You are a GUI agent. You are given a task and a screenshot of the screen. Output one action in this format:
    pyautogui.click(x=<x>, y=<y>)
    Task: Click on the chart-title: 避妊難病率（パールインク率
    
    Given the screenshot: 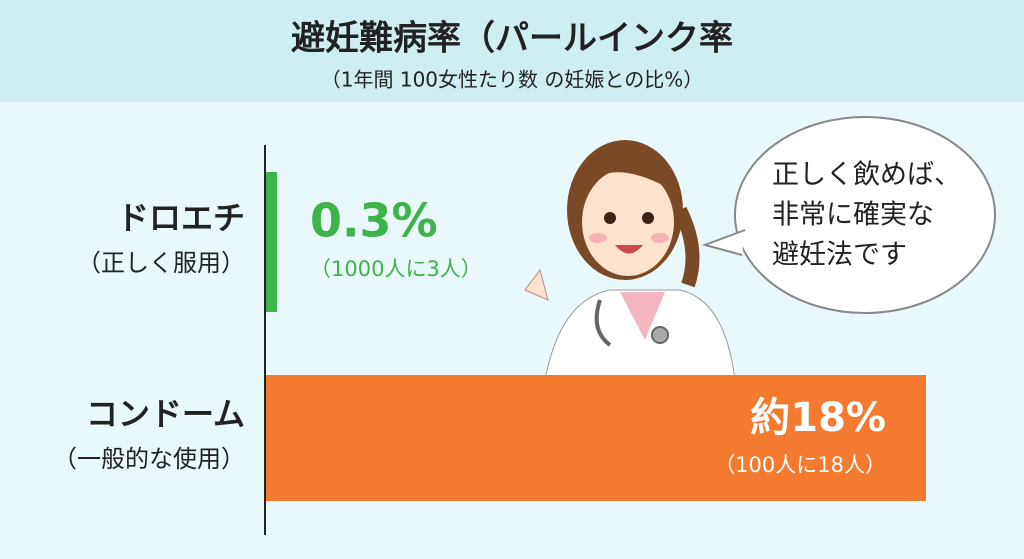 What is the action you would take?
    pyautogui.click(x=512, y=39)
    